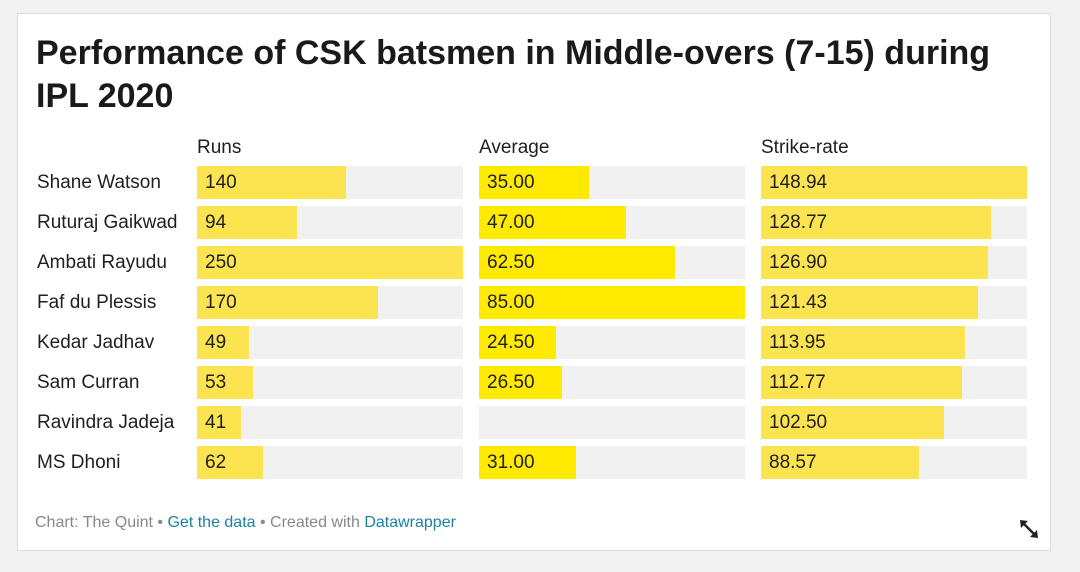 The width and height of the screenshot is (1080, 572). I want to click on value-label: 49, so click(216, 342).